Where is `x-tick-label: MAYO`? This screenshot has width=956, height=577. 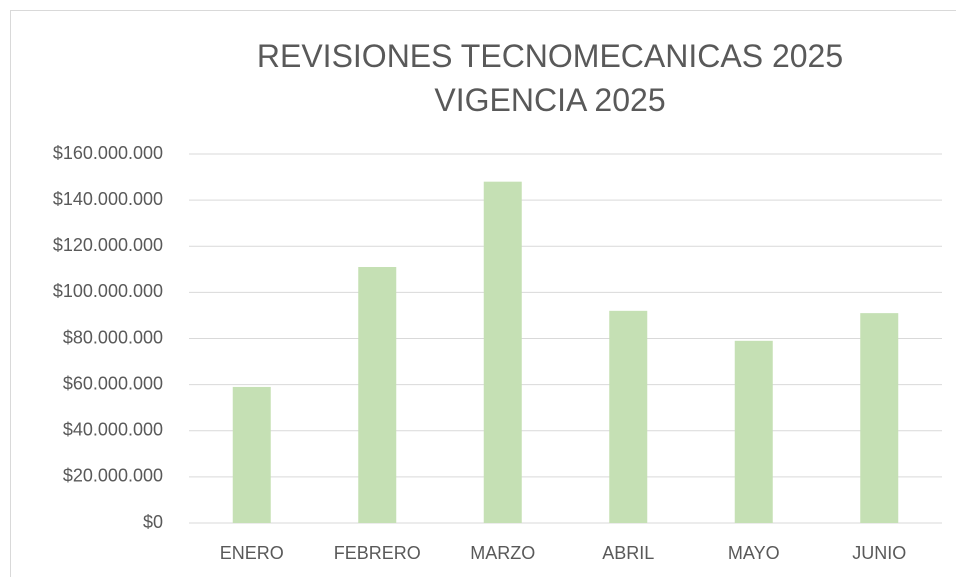
x-tick-label: MAYO is located at coordinates (754, 553).